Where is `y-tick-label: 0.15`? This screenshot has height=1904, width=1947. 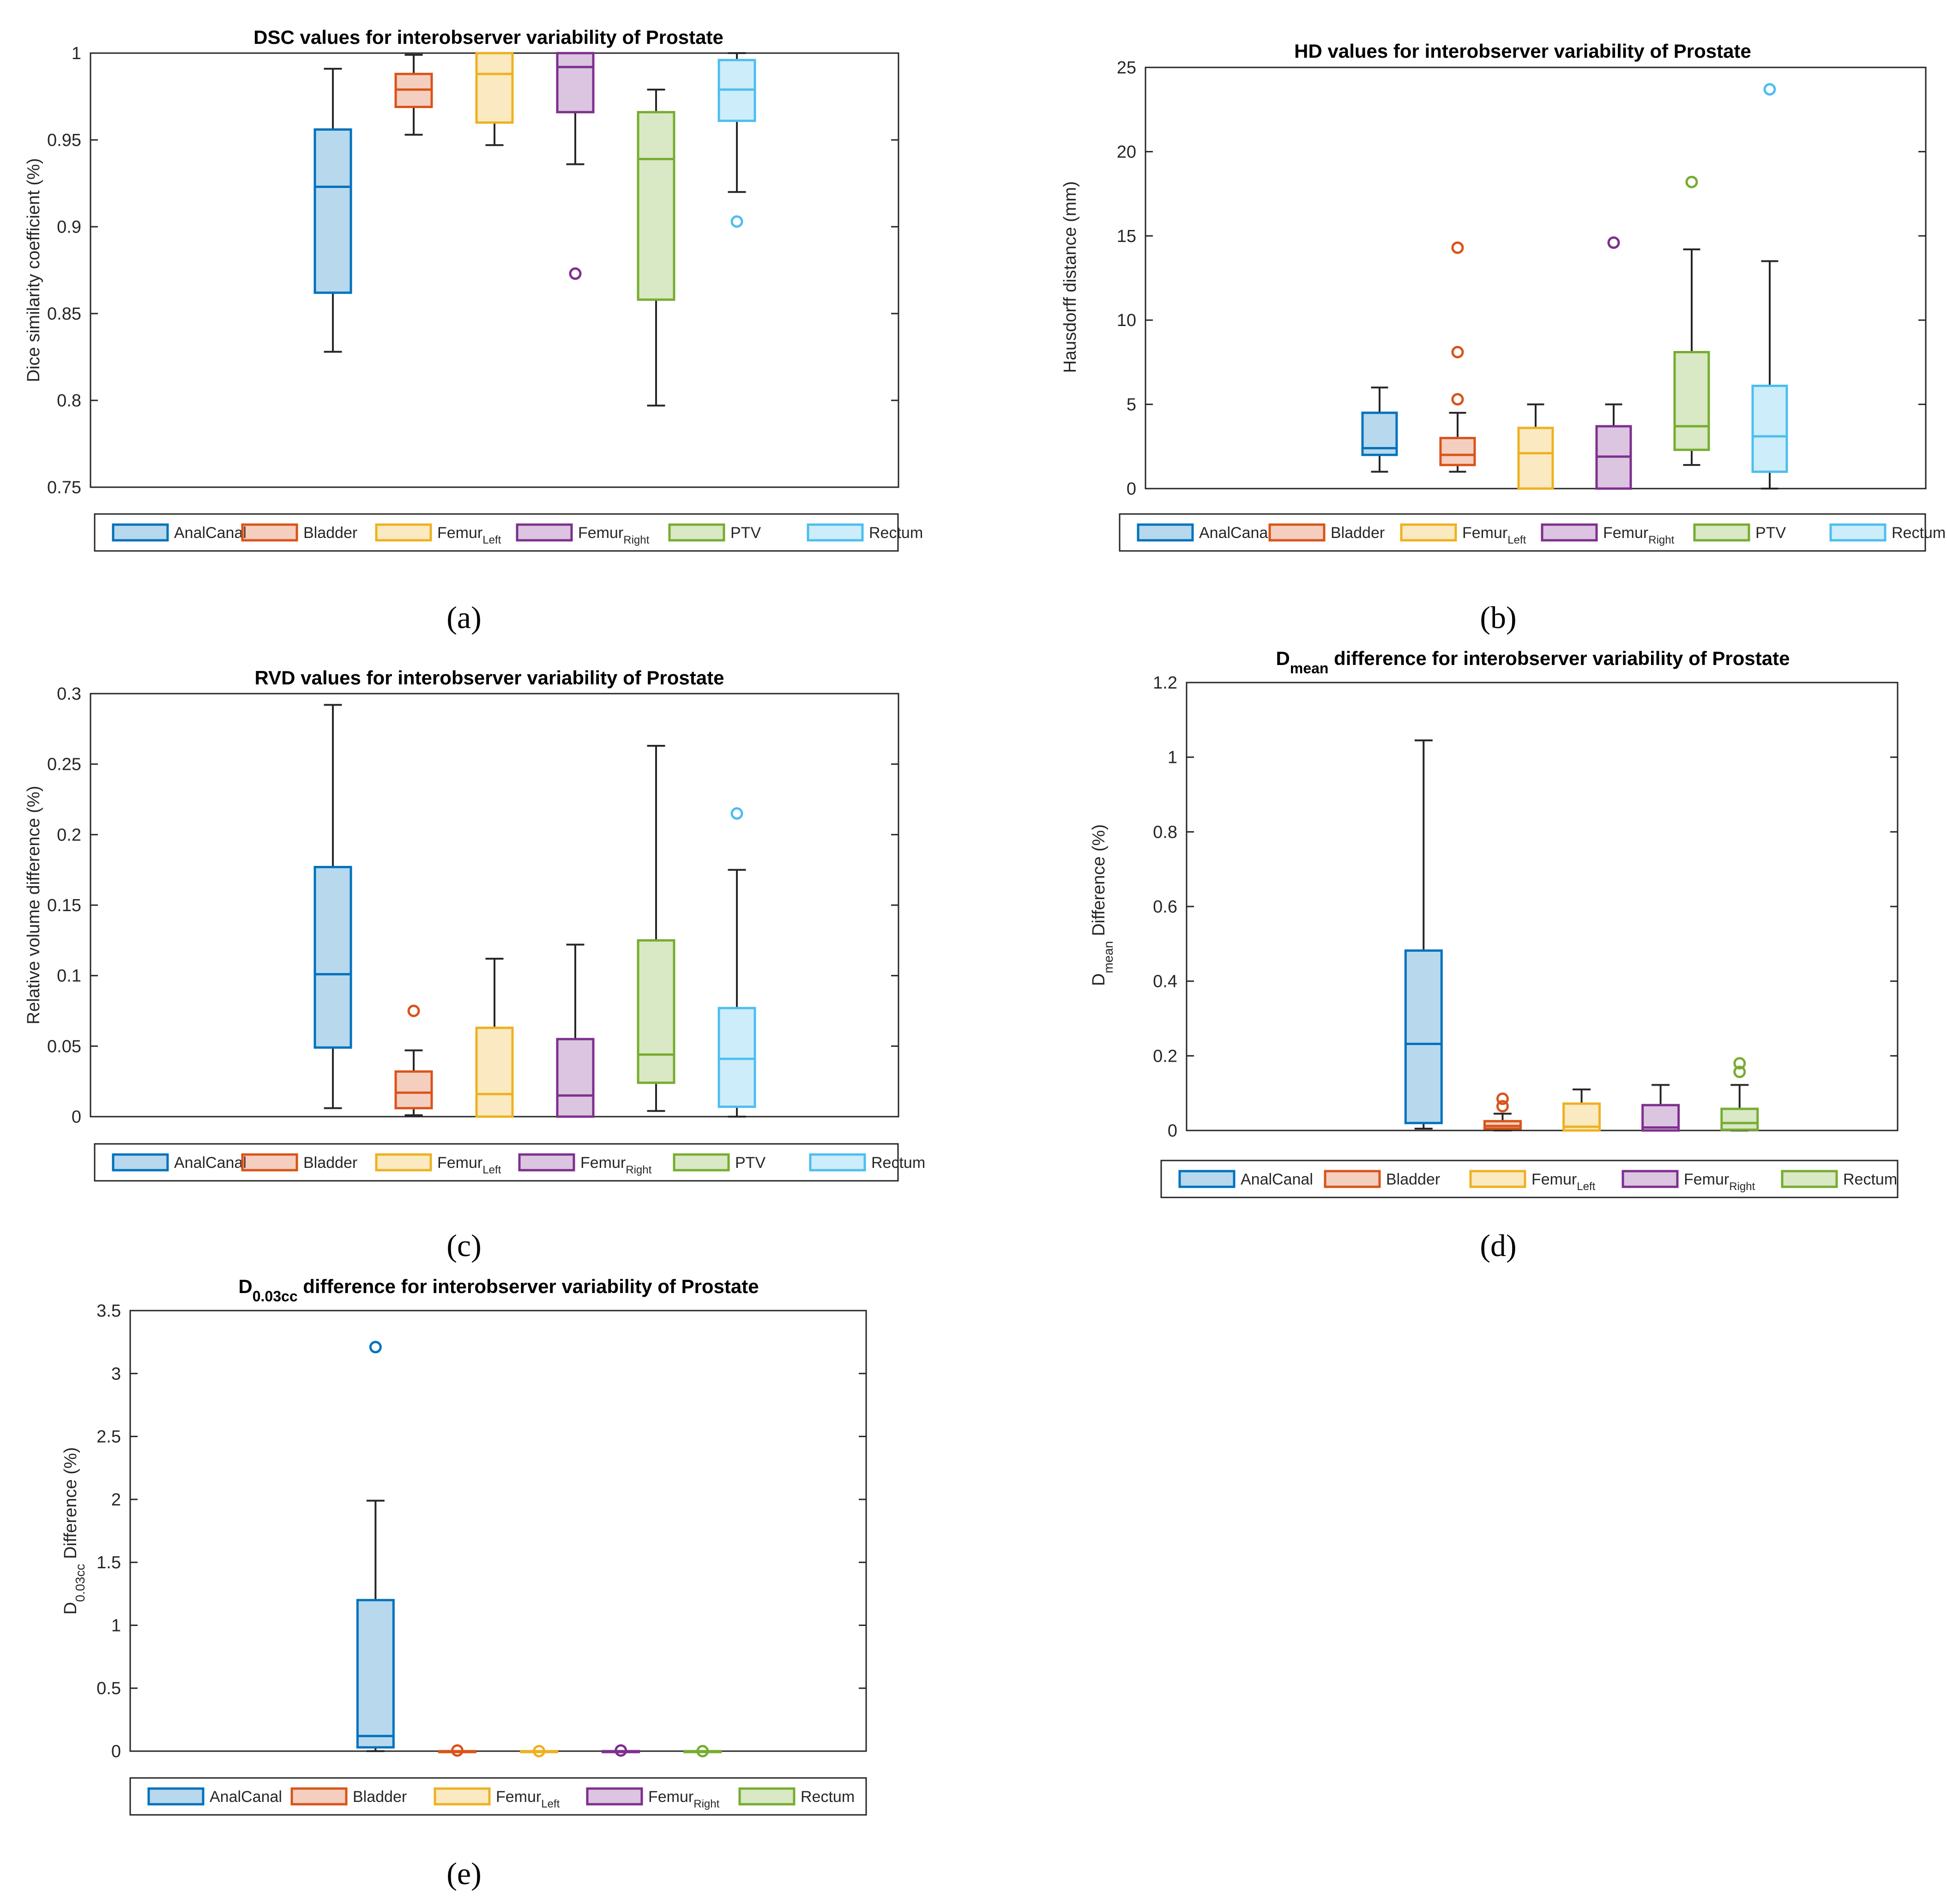 y-tick-label: 0.15 is located at coordinates (64, 905).